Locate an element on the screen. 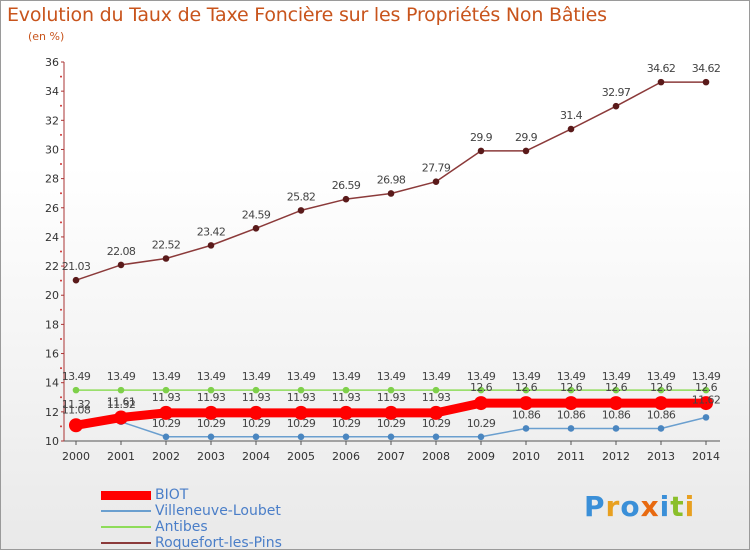 This screenshot has height=550, width=750. logo-letter: t is located at coordinates (677, 506).